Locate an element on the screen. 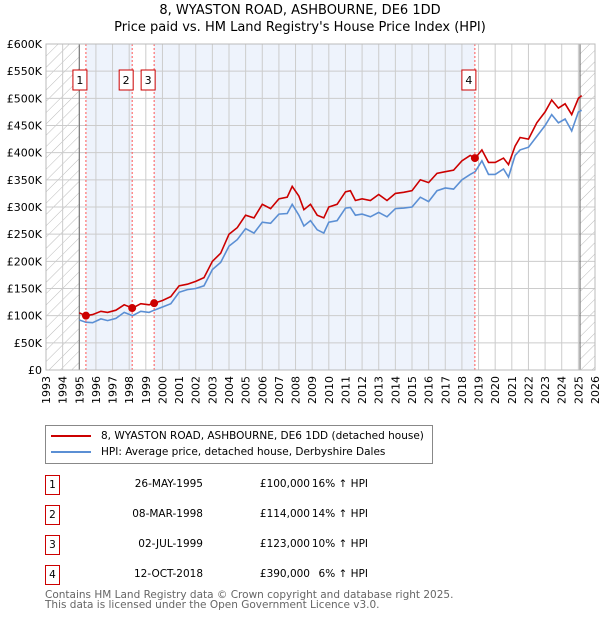  x-tick-label: 1999 is located at coordinates (146, 390).